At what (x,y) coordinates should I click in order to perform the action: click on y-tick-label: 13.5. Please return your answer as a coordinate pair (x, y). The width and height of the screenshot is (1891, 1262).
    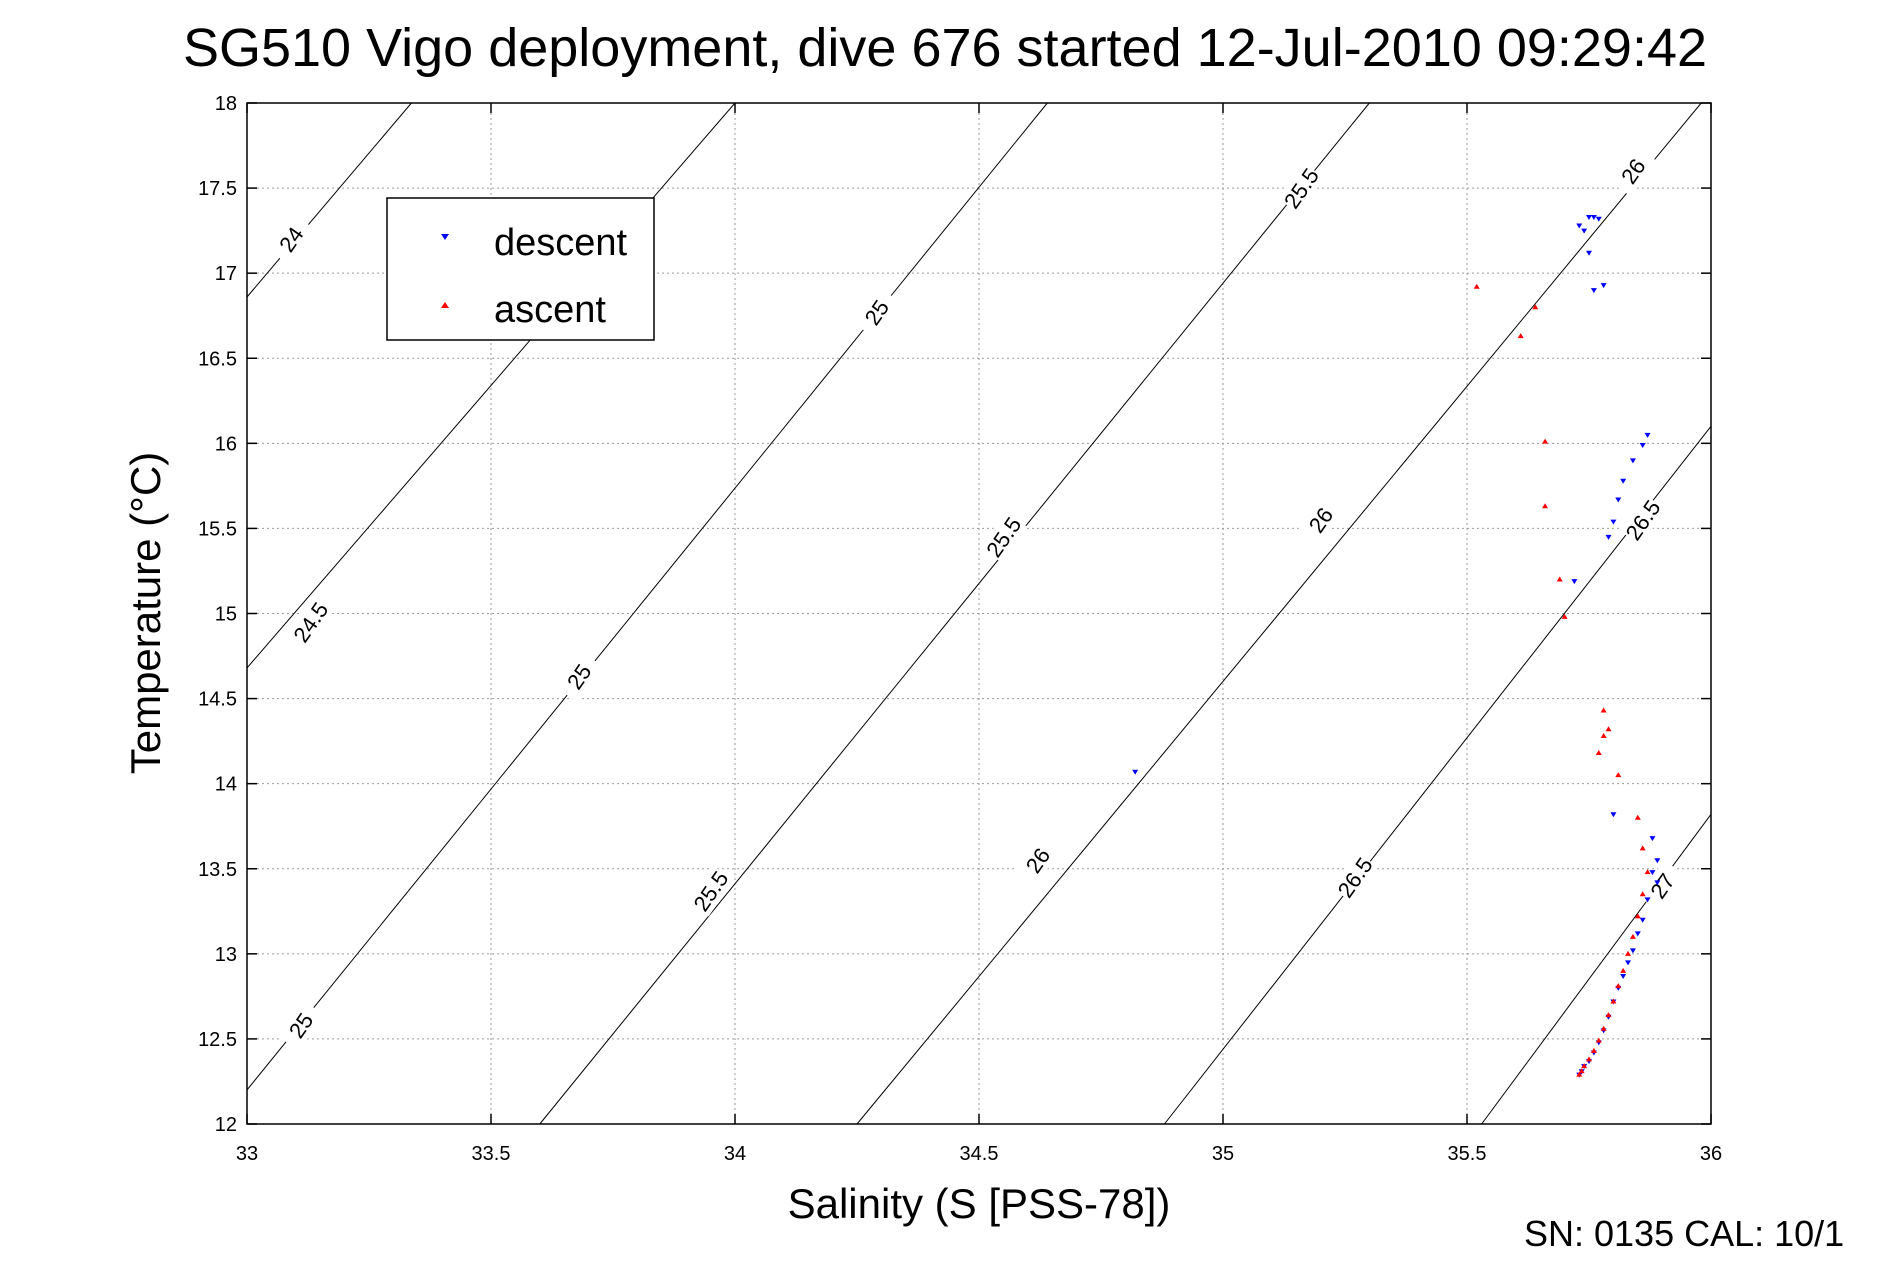
    Looking at the image, I should click on (217, 870).